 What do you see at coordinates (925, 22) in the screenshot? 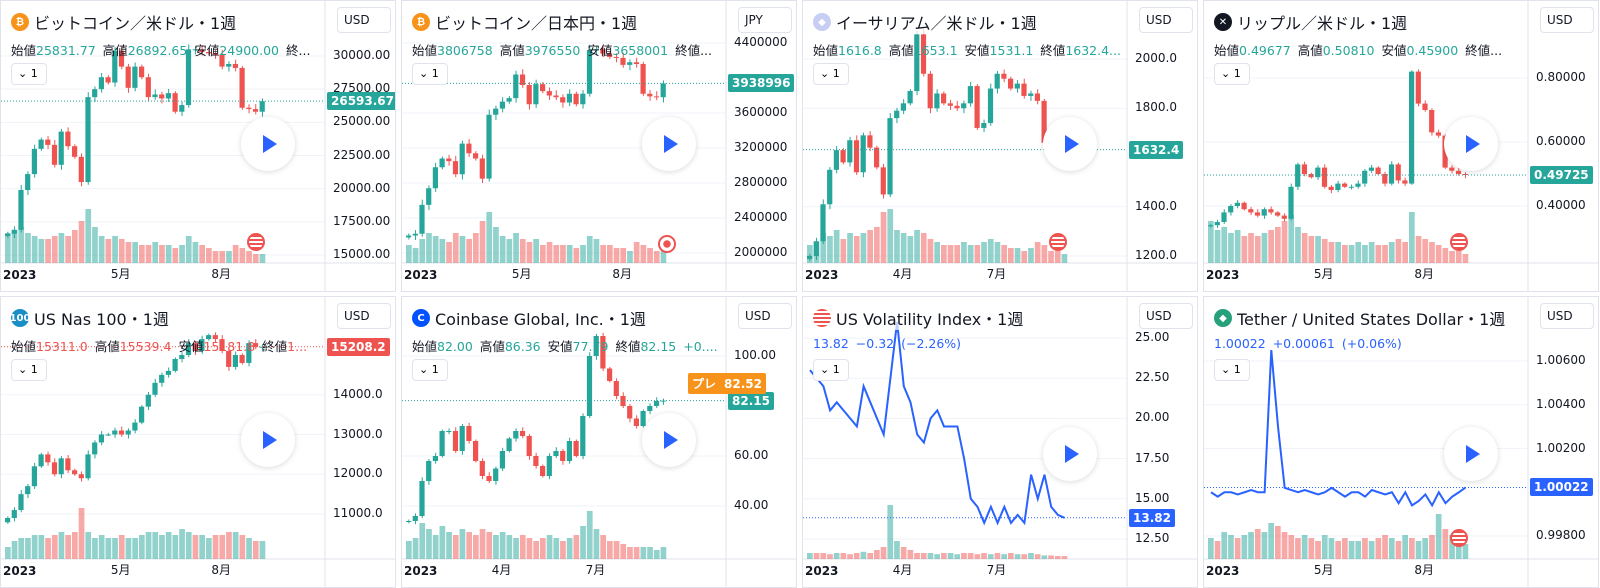
I see `chart-title: ◆ イーサリアム／米ドル・1週` at bounding box center [925, 22].